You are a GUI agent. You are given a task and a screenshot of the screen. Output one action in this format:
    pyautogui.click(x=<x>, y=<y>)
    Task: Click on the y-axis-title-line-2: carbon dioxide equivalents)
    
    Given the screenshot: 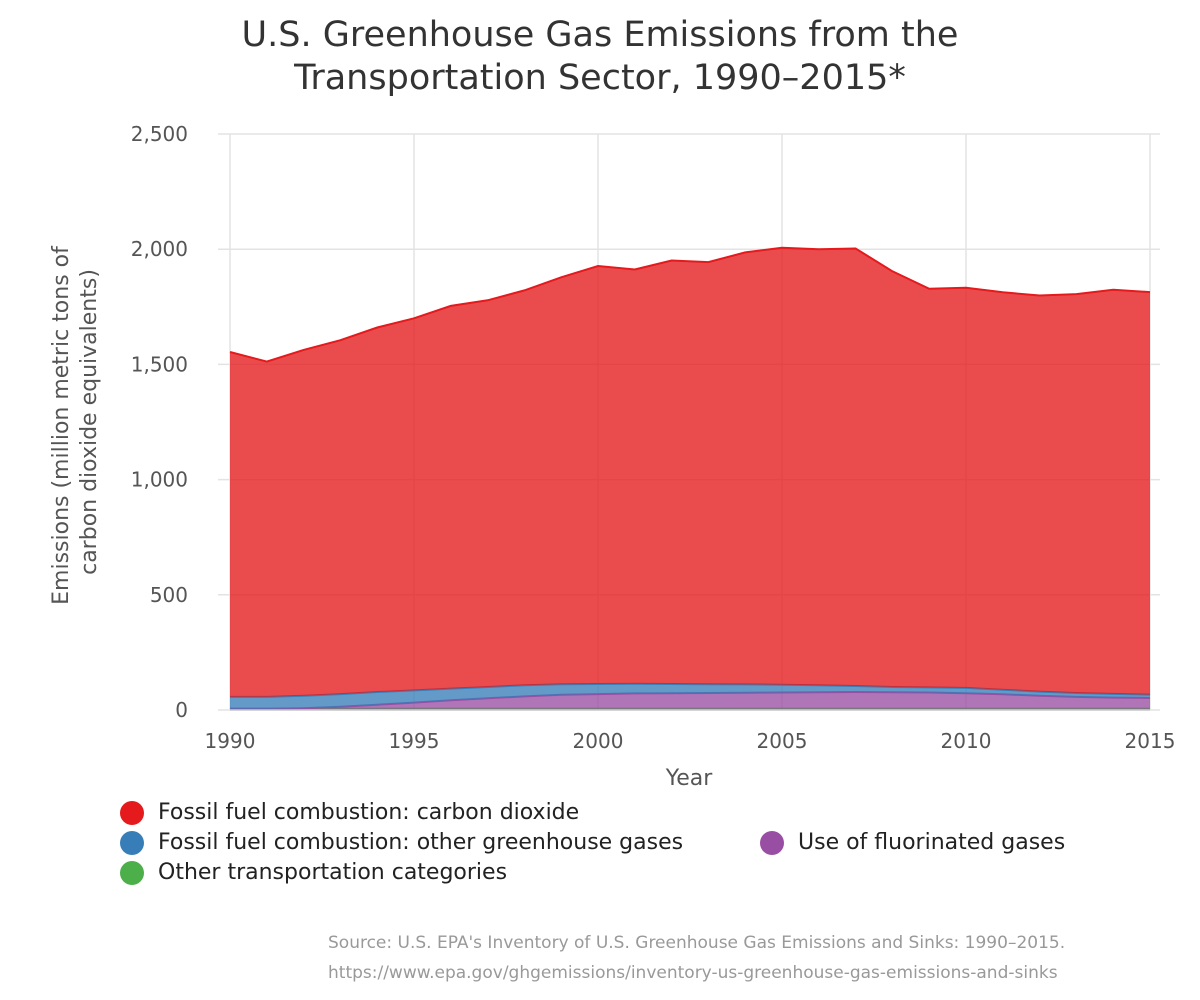 What is the action you would take?
    pyautogui.click(x=89, y=422)
    